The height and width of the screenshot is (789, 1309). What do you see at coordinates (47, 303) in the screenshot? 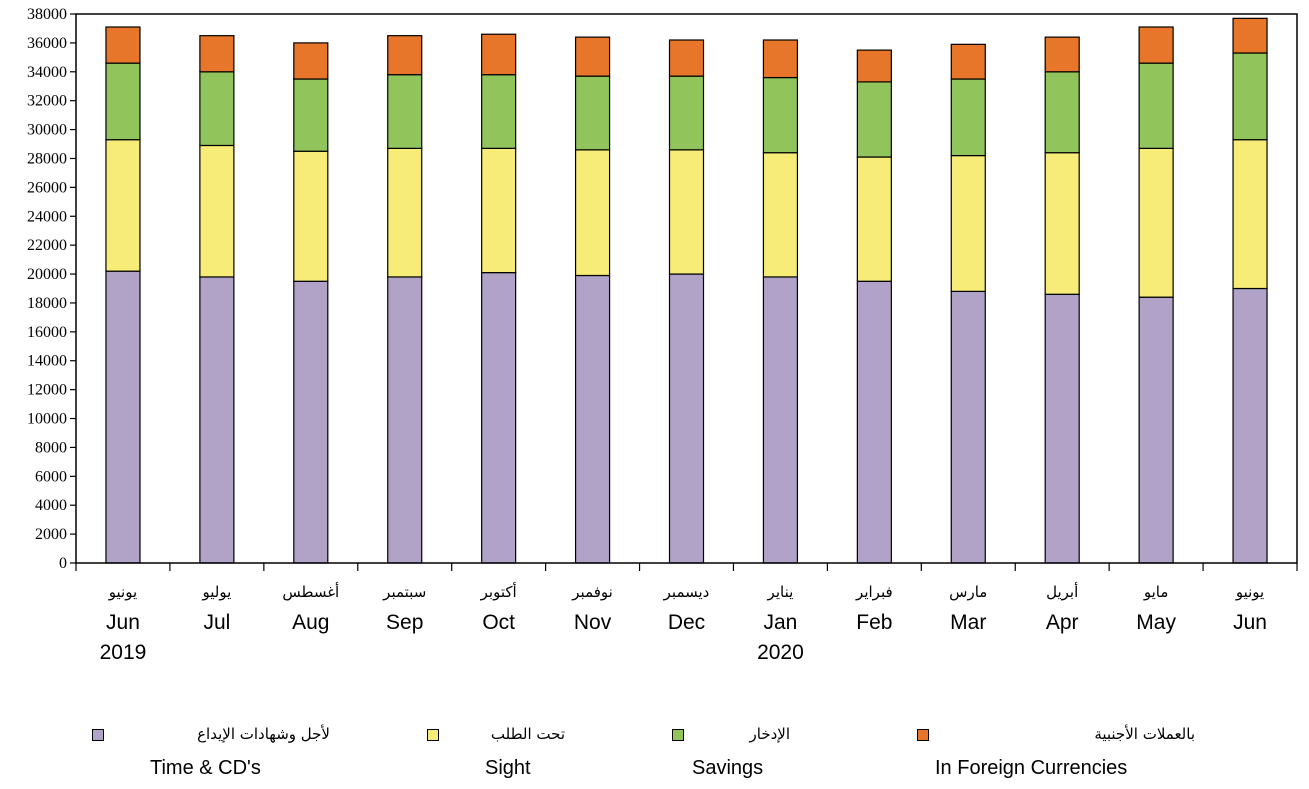
I see `y-tick-label: 18000` at bounding box center [47, 303].